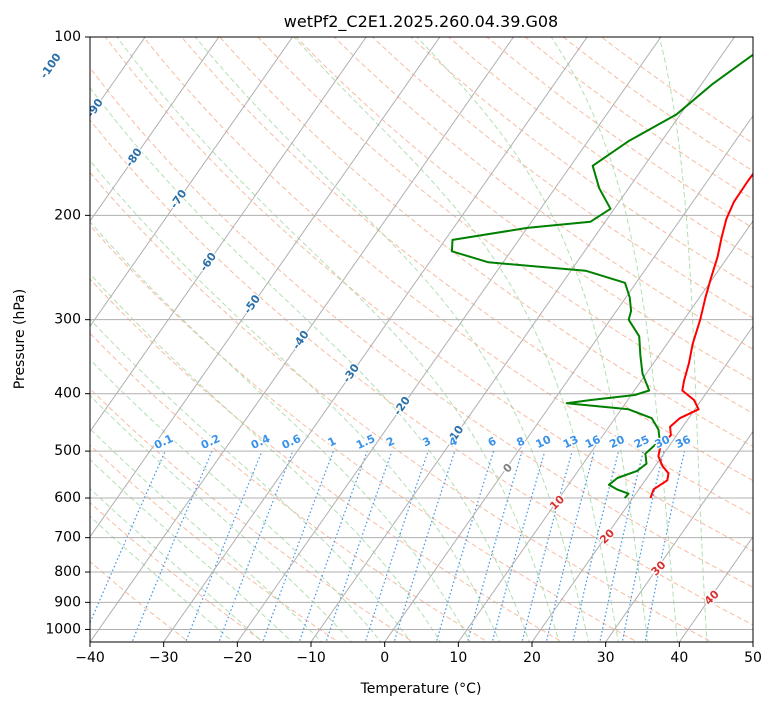 This screenshot has height=708, width=775. Describe the element at coordinates (67, 394) in the screenshot. I see `y-tick-label: 400` at that location.